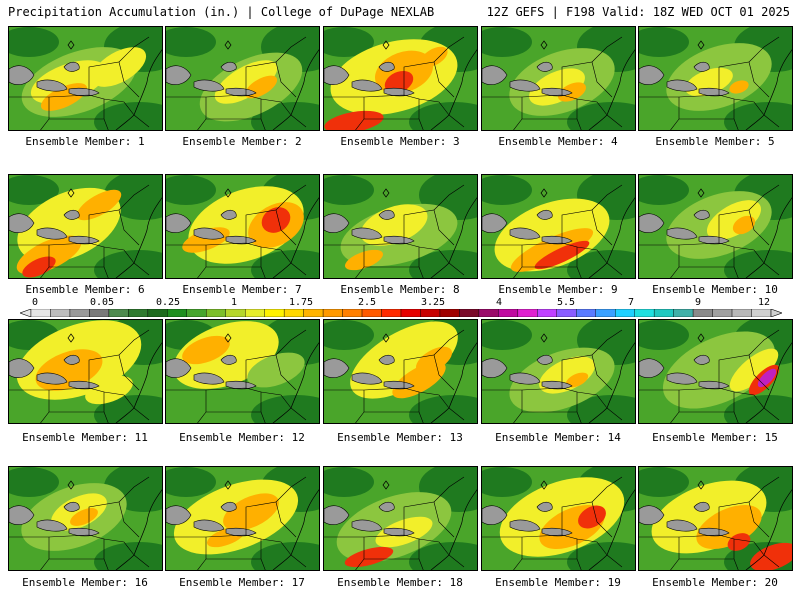  Describe the element at coordinates (35, 302) in the screenshot. I see `colorbar-tick-label: 0` at that location.